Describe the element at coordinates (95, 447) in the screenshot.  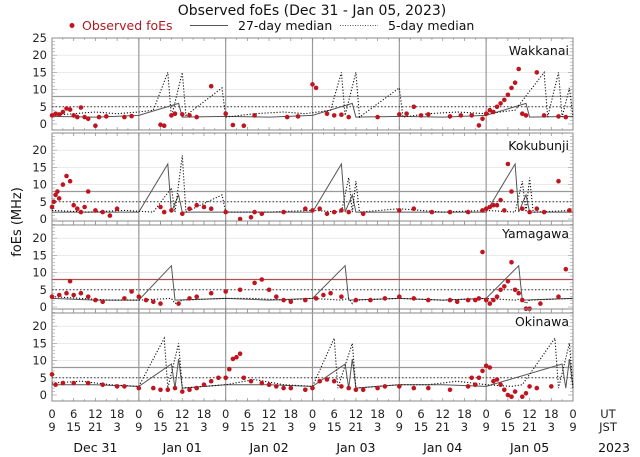
I see `day-label: Dec 31` at that location.